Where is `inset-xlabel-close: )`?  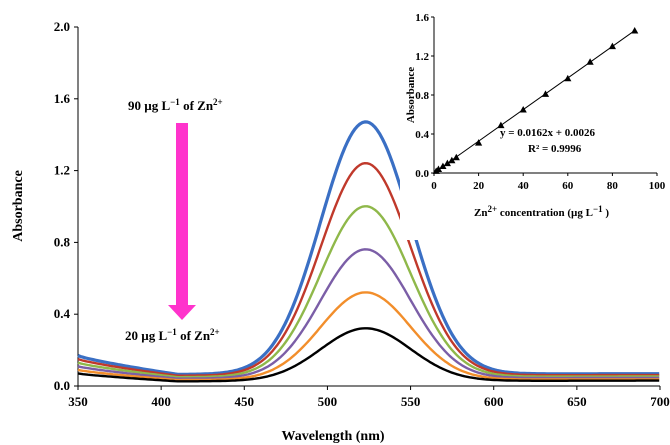 inset-xlabel-close: ) is located at coordinates (606, 213).